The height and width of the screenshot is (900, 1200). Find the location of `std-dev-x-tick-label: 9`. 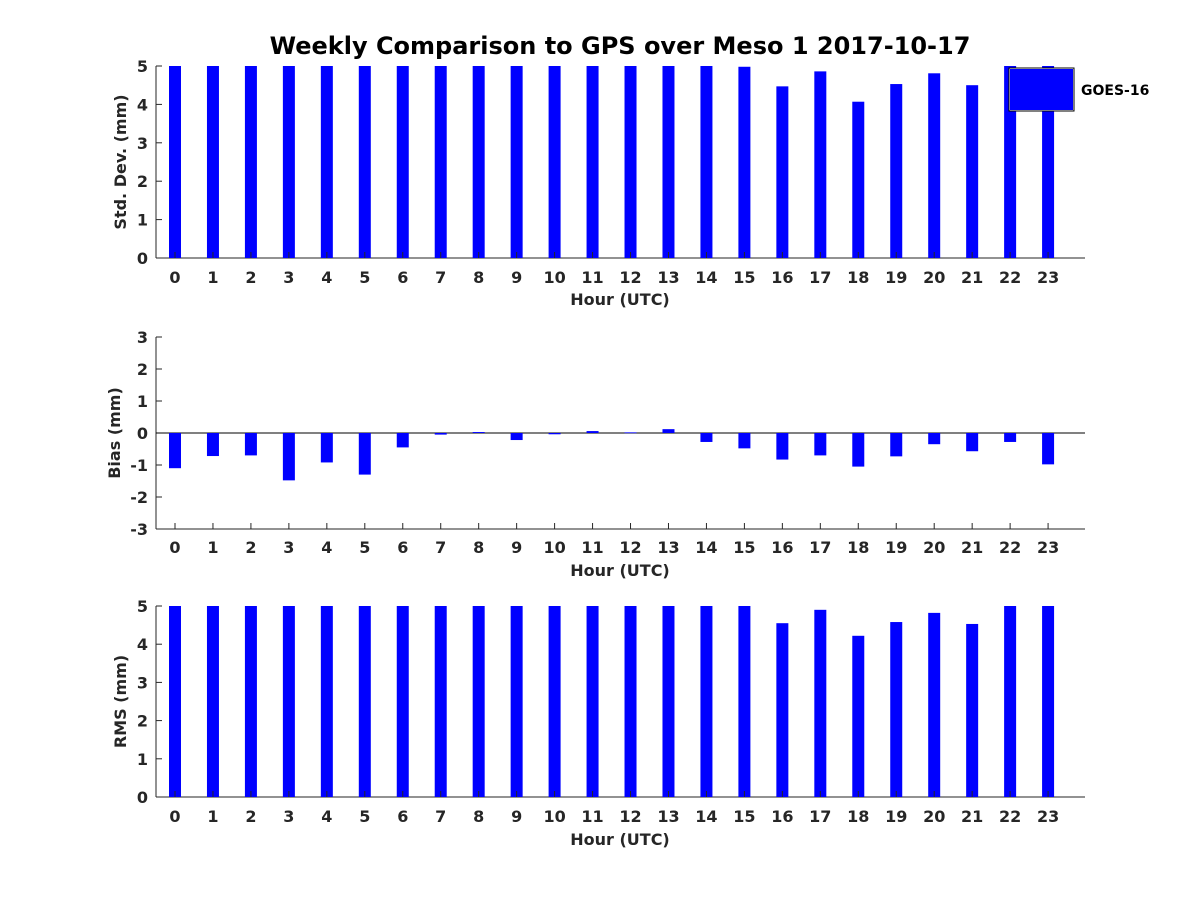

std-dev-x-tick-label: 9 is located at coordinates (516, 277).